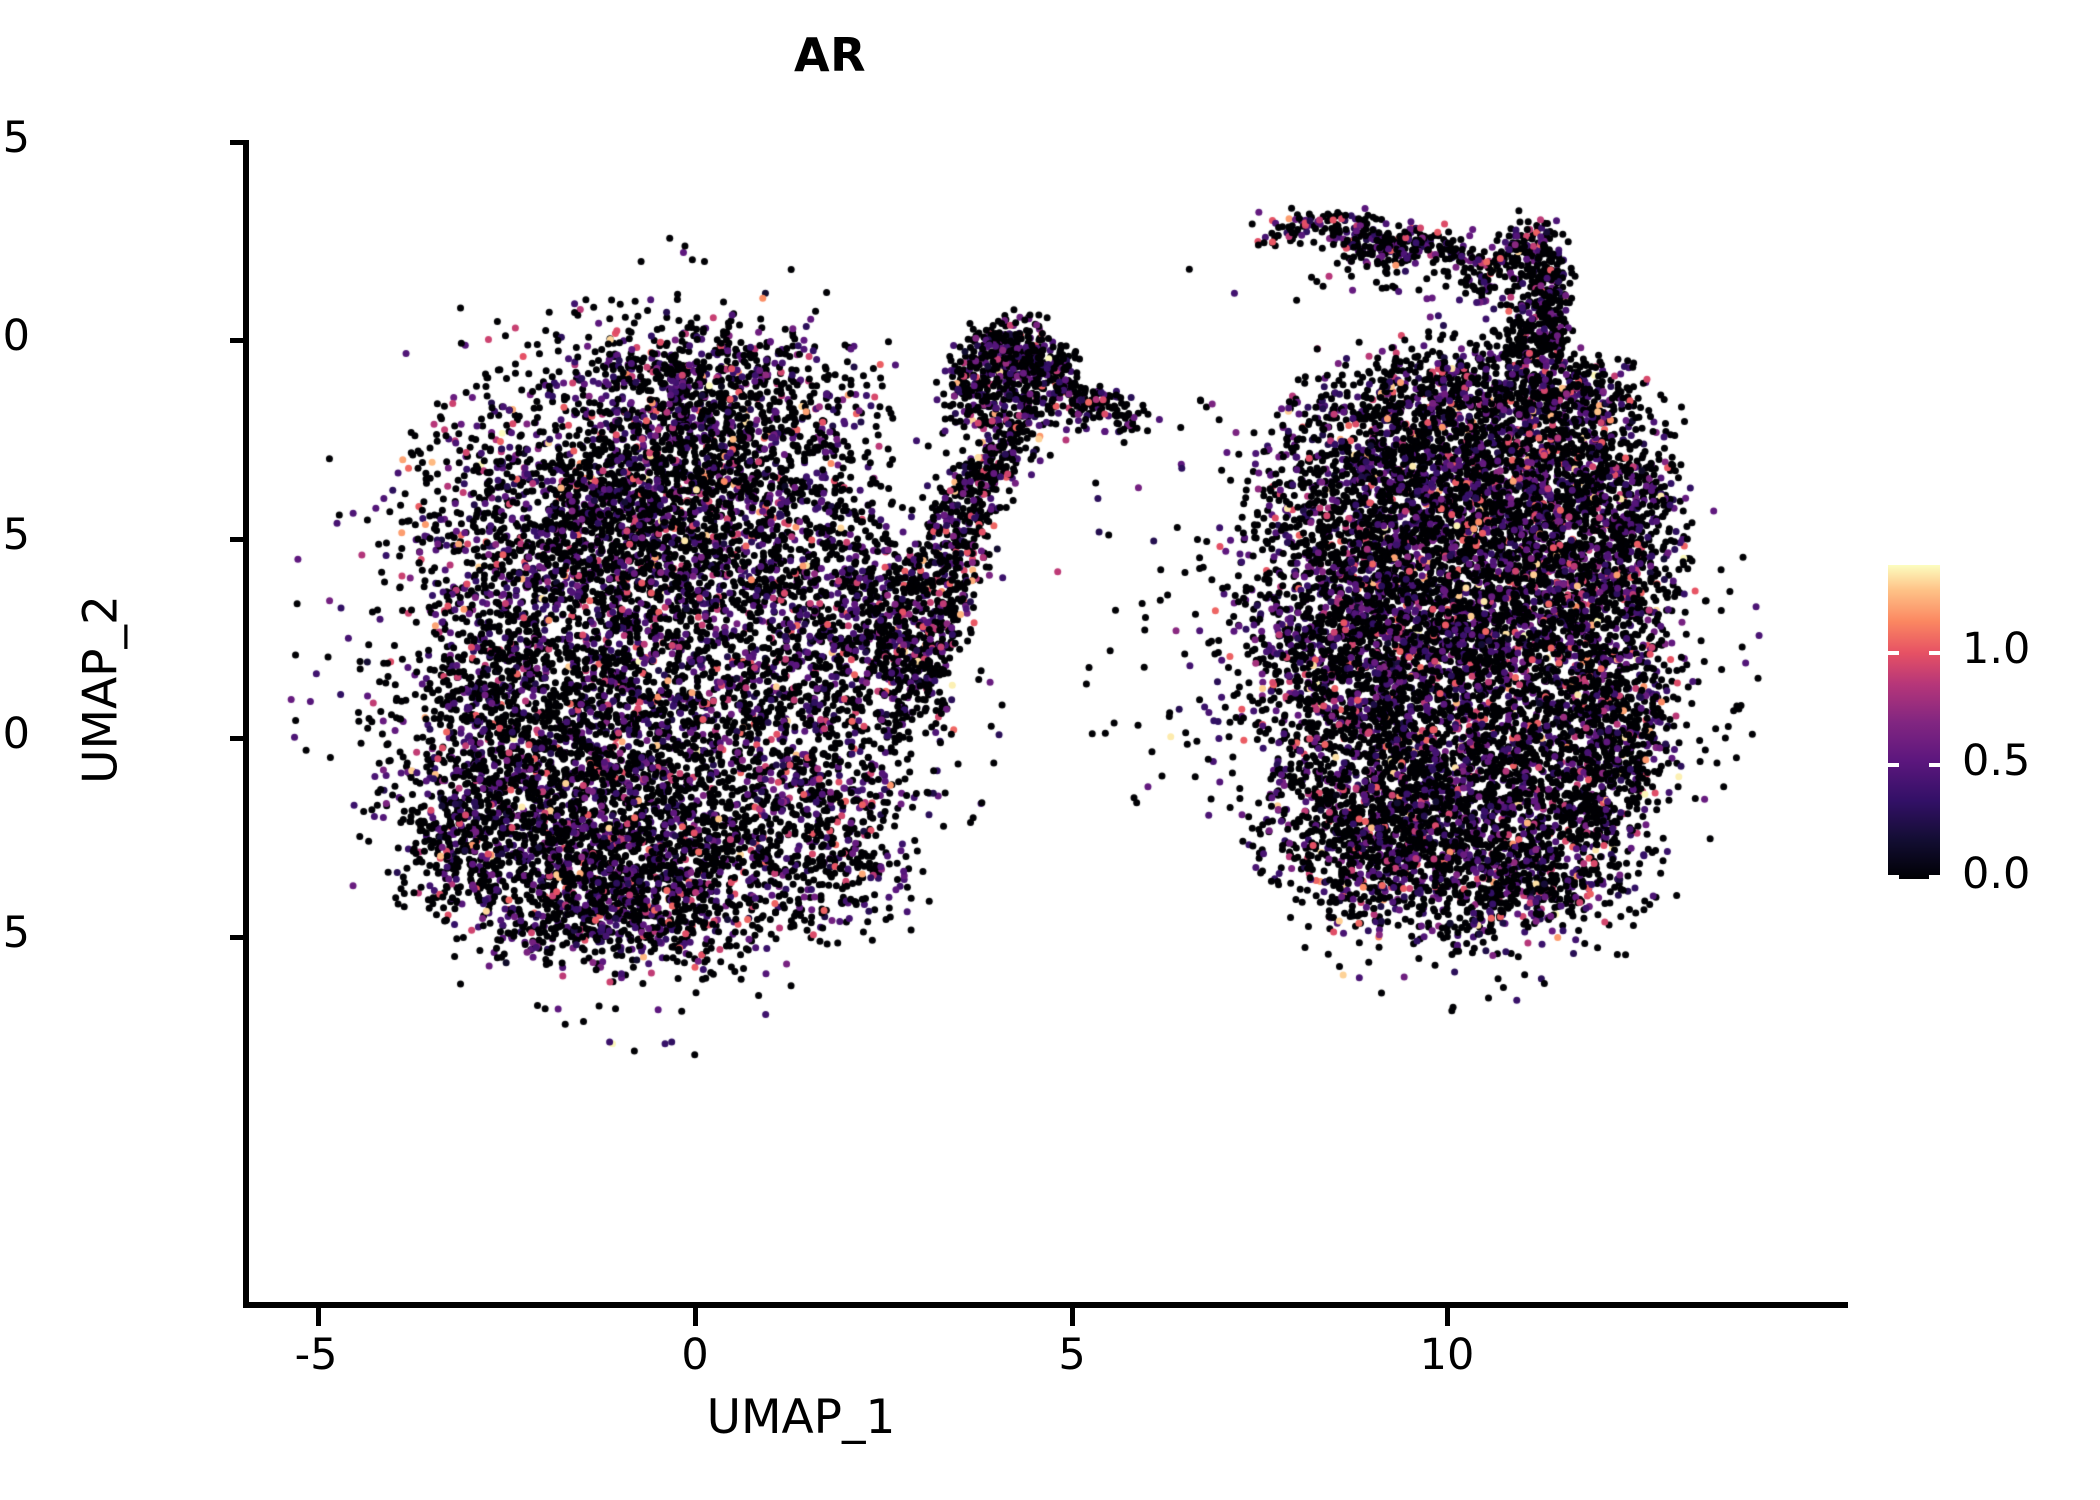  Describe the element at coordinates (239, 738) in the screenshot. I see `y-tick-mark-0.0` at that location.